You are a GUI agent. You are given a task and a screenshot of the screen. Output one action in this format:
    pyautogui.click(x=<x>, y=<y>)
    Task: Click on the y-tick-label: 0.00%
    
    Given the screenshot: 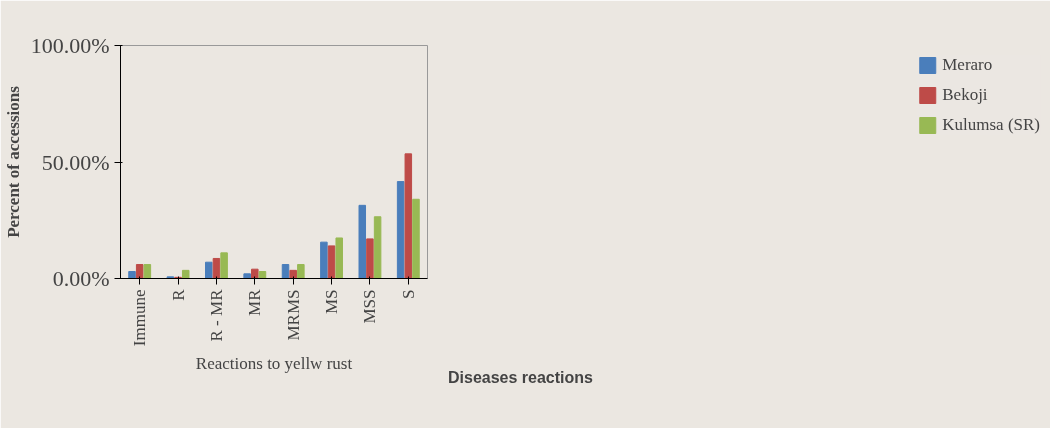 What is the action you would take?
    pyautogui.click(x=81, y=278)
    